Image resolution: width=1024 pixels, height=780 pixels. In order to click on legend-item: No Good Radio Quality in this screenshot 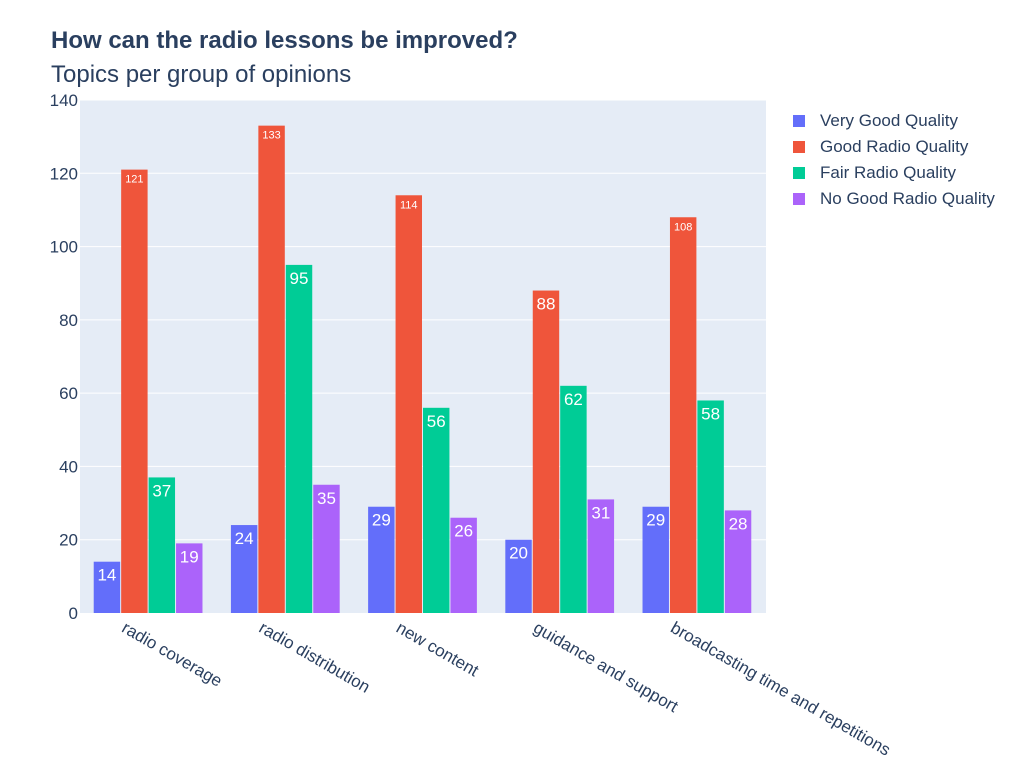, I will do `click(894, 199)`.